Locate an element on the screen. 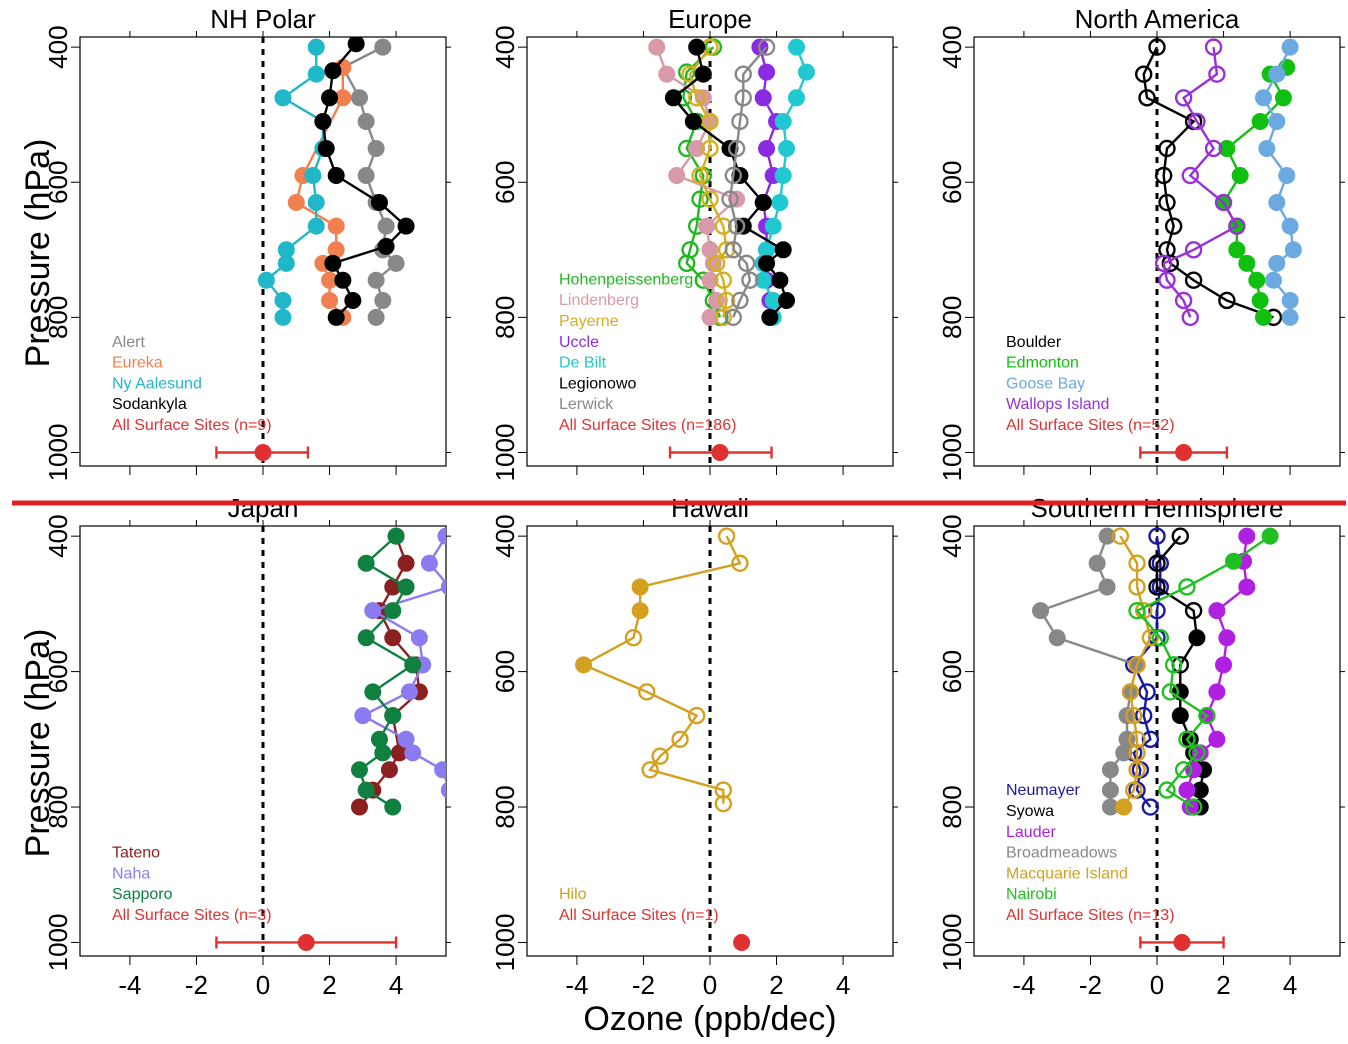  legend-entry: Tateno is located at coordinates (136, 853).